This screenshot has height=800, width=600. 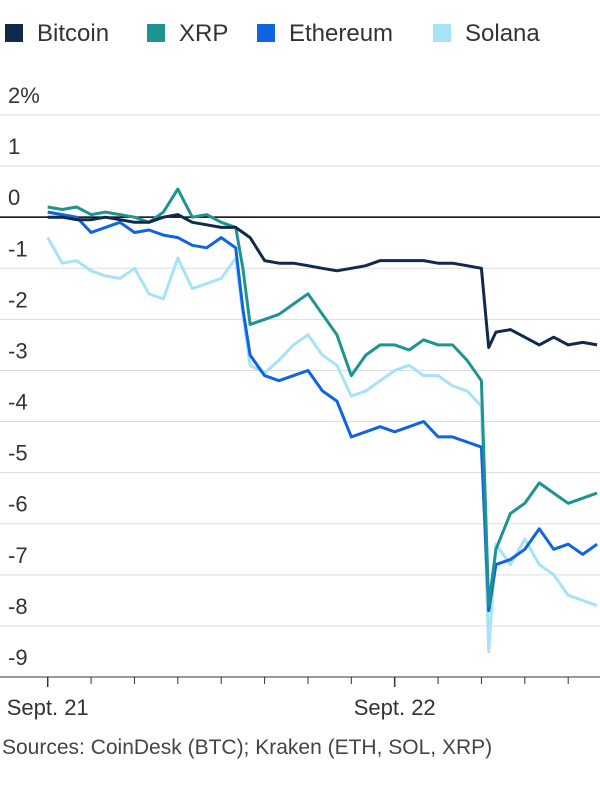 What do you see at coordinates (203, 33) in the screenshot?
I see `legend-label: XRP` at bounding box center [203, 33].